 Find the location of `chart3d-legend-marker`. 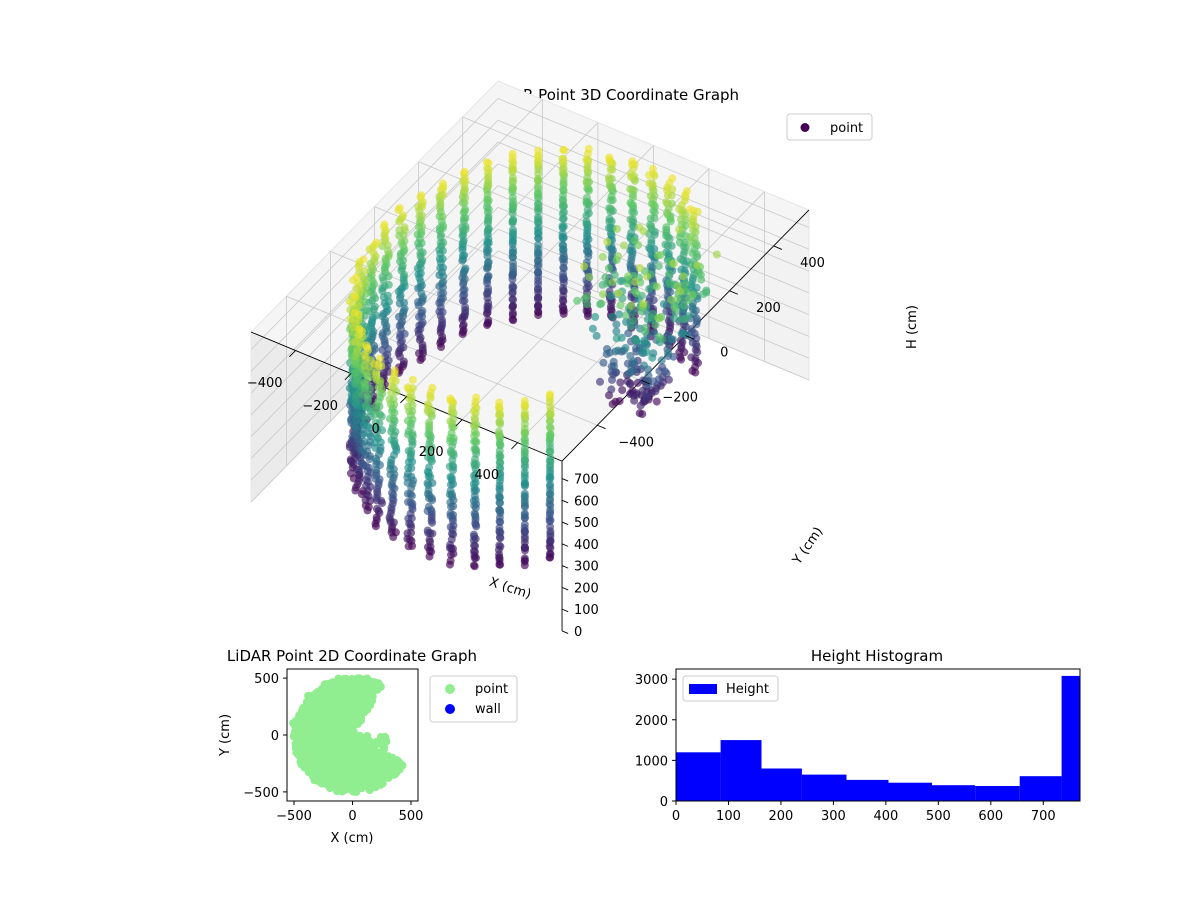

chart3d-legend-marker is located at coordinates (805, 127).